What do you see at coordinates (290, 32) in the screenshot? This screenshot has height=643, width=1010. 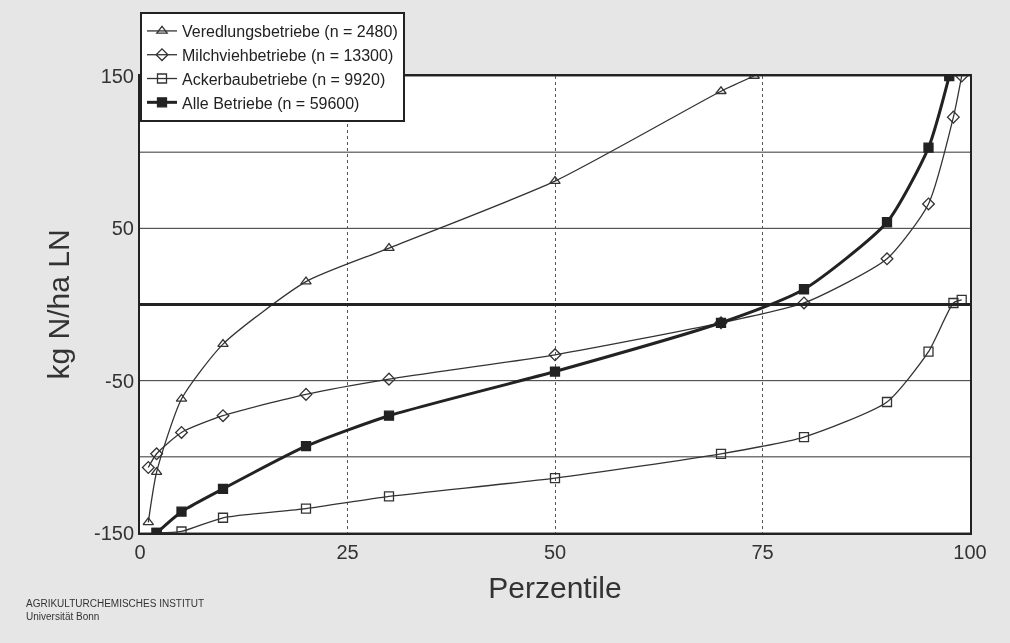 I see `legend-label: Veredlungsbetriebe (n = 2480)` at bounding box center [290, 32].